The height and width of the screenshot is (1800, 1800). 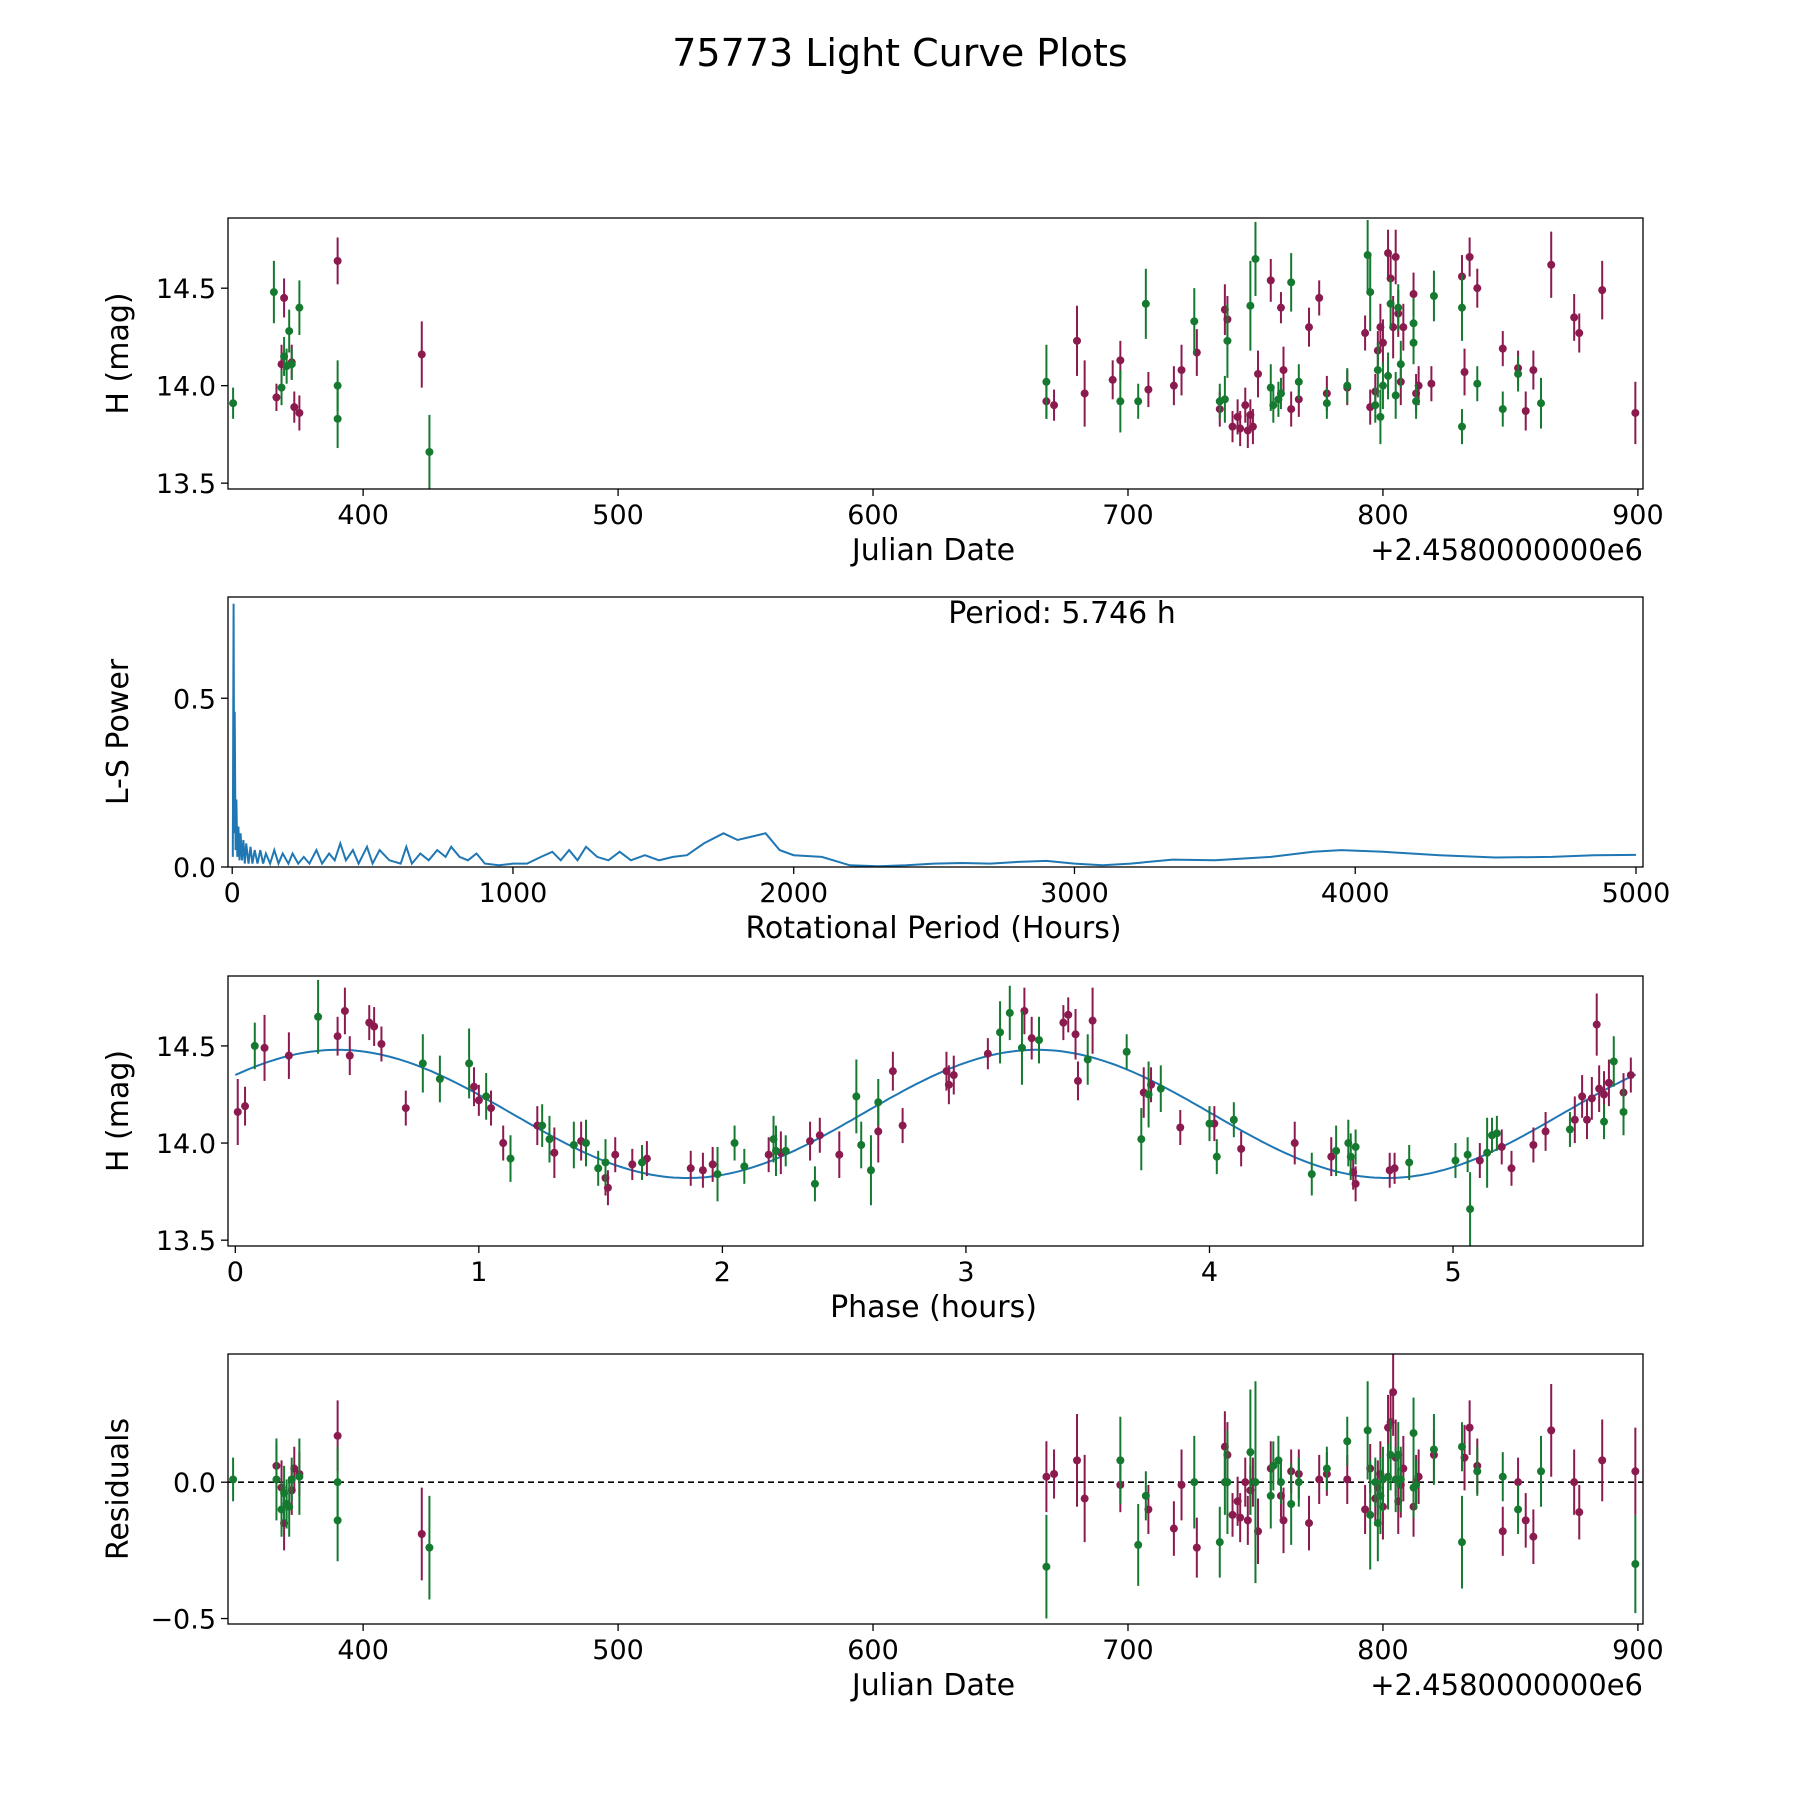 What do you see at coordinates (1638, 1650) in the screenshot?
I see `x-tick-label: 900` at bounding box center [1638, 1650].